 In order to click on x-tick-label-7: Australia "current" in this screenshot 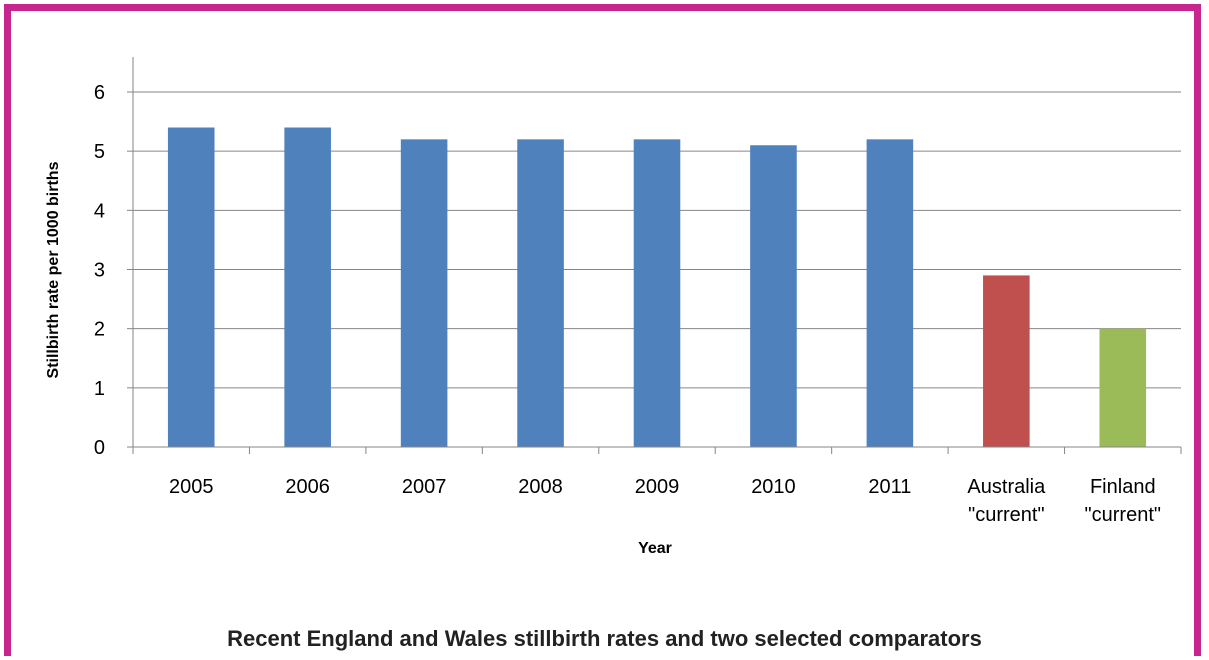, I will do `click(1006, 501)`.